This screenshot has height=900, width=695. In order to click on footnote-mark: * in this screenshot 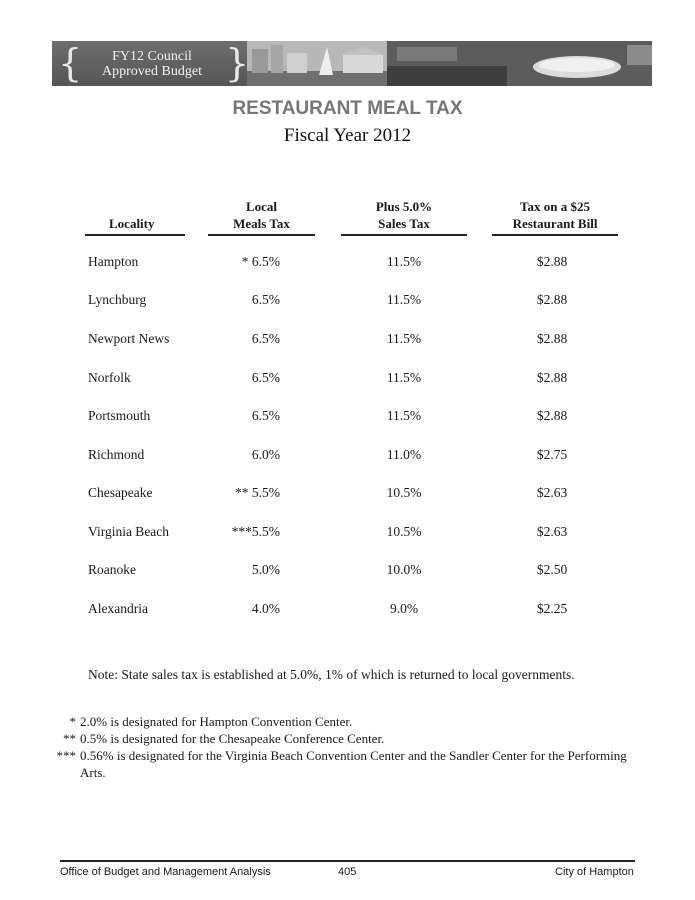, I will do `click(73, 721)`.